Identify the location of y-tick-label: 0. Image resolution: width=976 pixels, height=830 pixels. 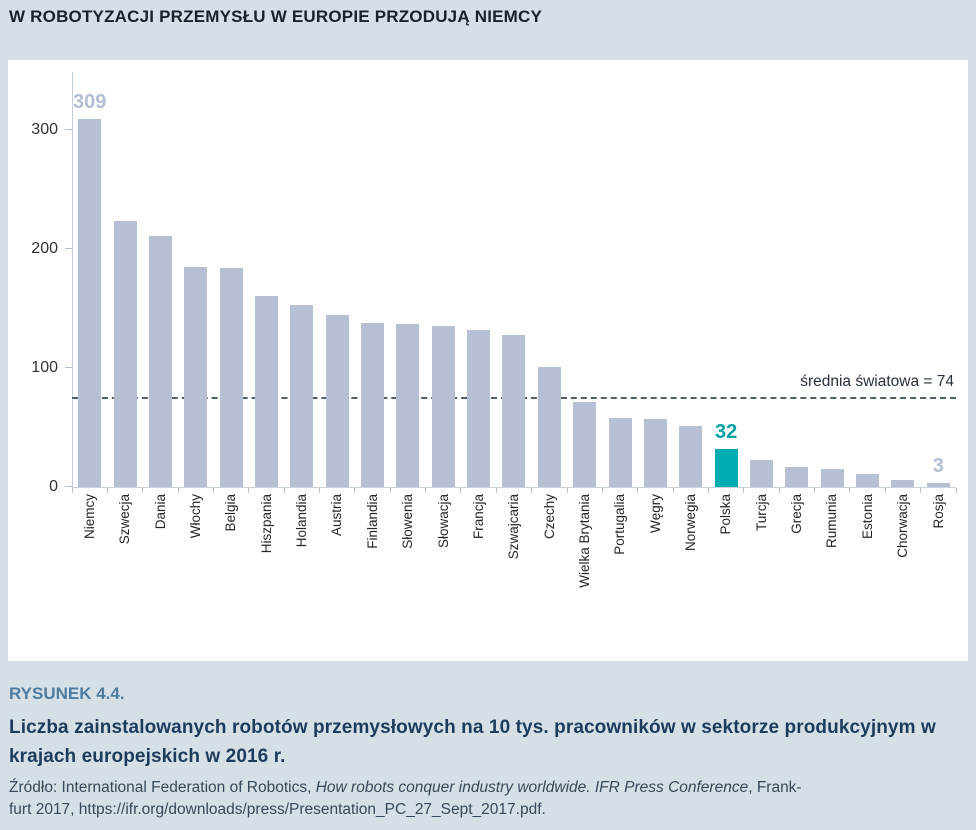
(53, 486).